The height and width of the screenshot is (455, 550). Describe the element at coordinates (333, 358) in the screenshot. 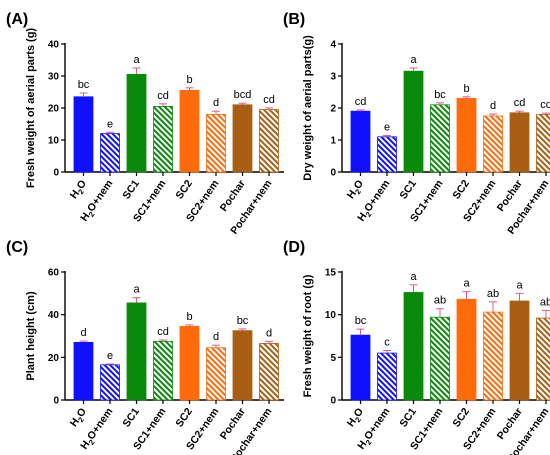

I see `y-tick-label: 5` at that location.